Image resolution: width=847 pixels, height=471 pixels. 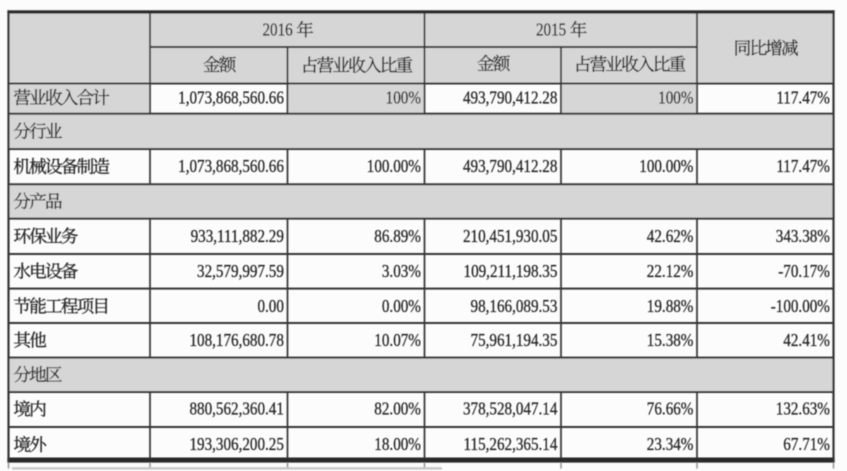 What do you see at coordinates (670, 444) in the screenshot?
I see `svg-text: 23.34%` at bounding box center [670, 444].